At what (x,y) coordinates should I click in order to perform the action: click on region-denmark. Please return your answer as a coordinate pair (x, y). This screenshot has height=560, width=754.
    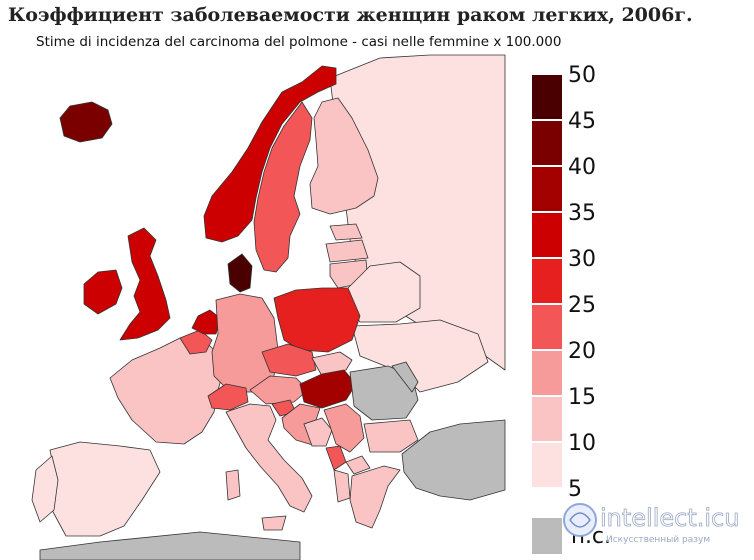
    Looking at the image, I should click on (240, 273).